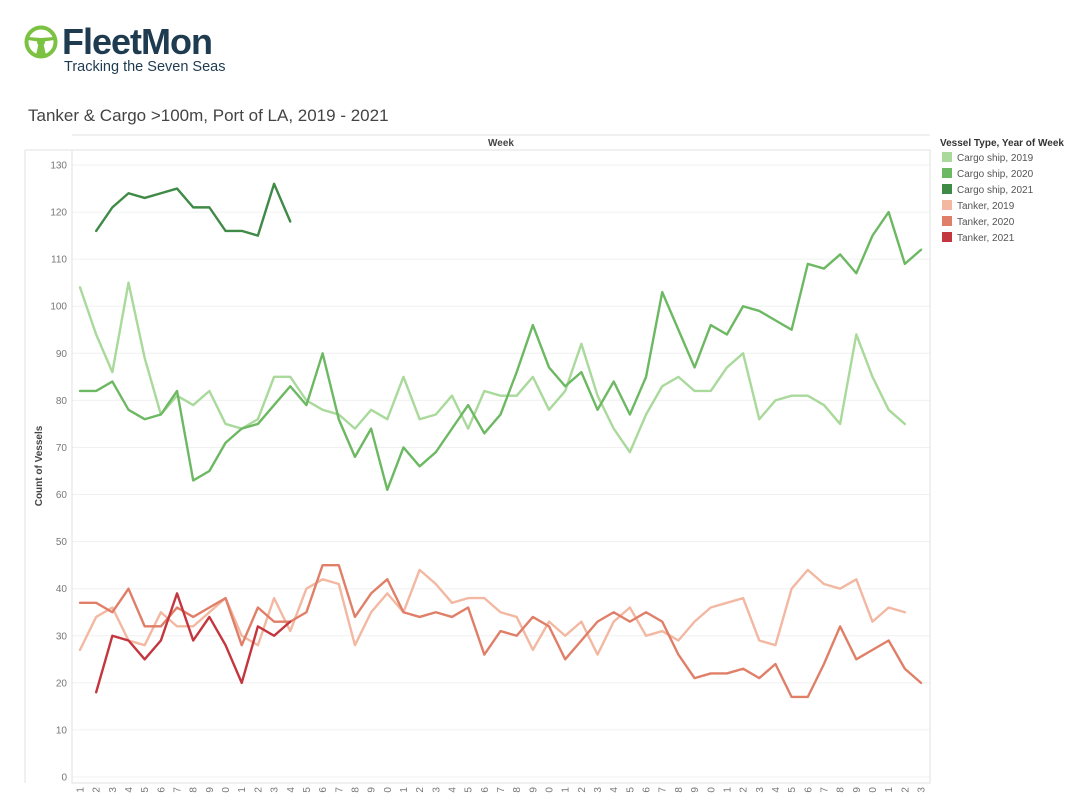 This screenshot has width=1080, height=796. I want to click on legend-swatch-cargo-ship-2019, so click(947, 157).